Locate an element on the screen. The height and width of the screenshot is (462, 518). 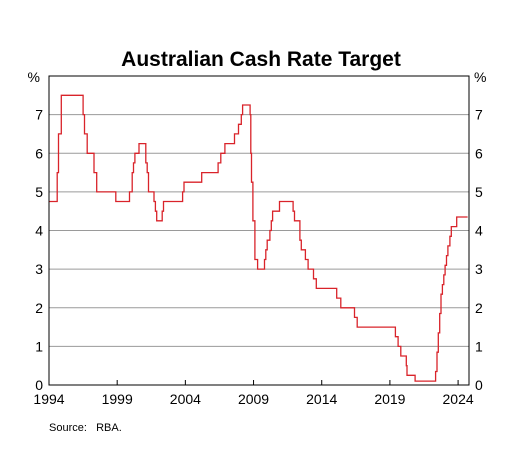
x-tick-label: 2019 is located at coordinates (389, 399).